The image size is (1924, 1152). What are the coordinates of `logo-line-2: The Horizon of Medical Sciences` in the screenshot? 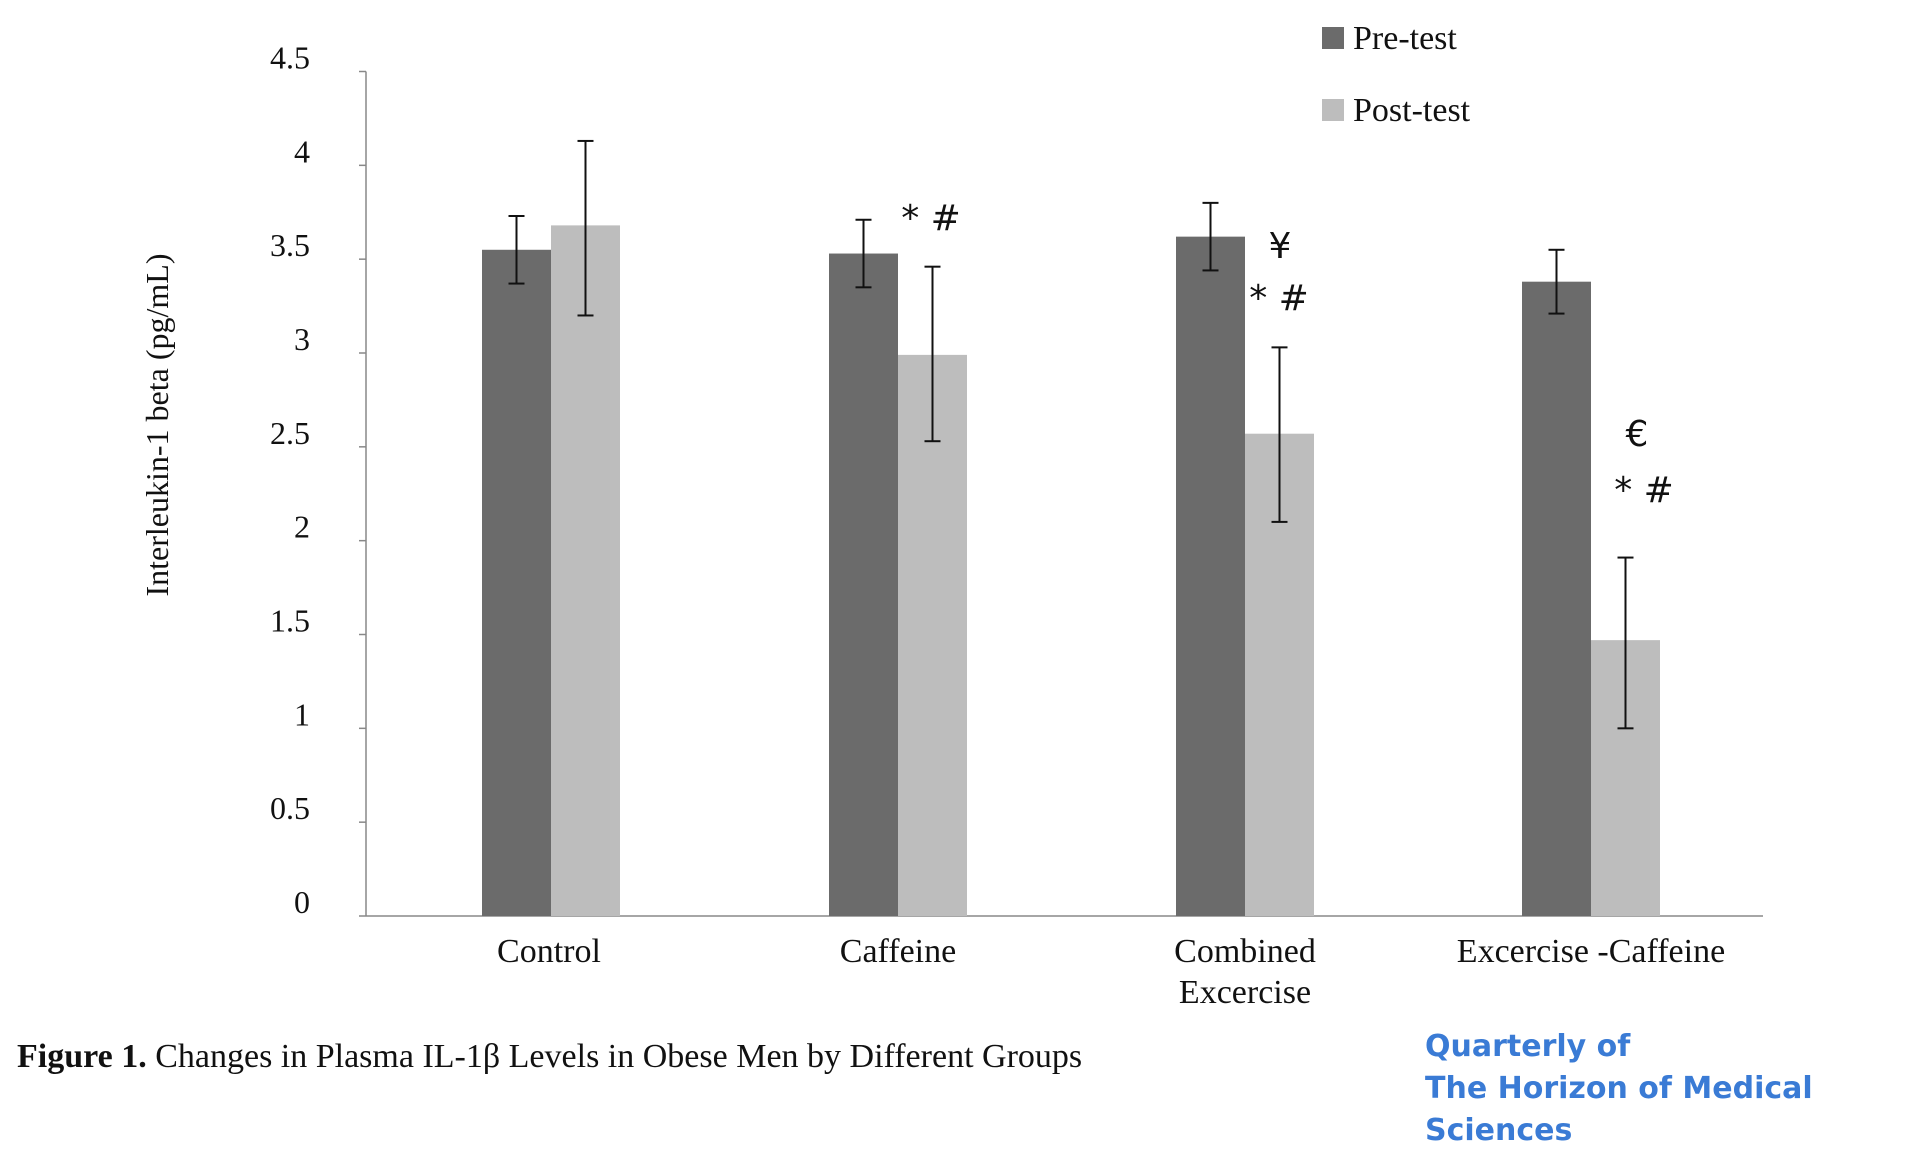 It's located at (1619, 1109).